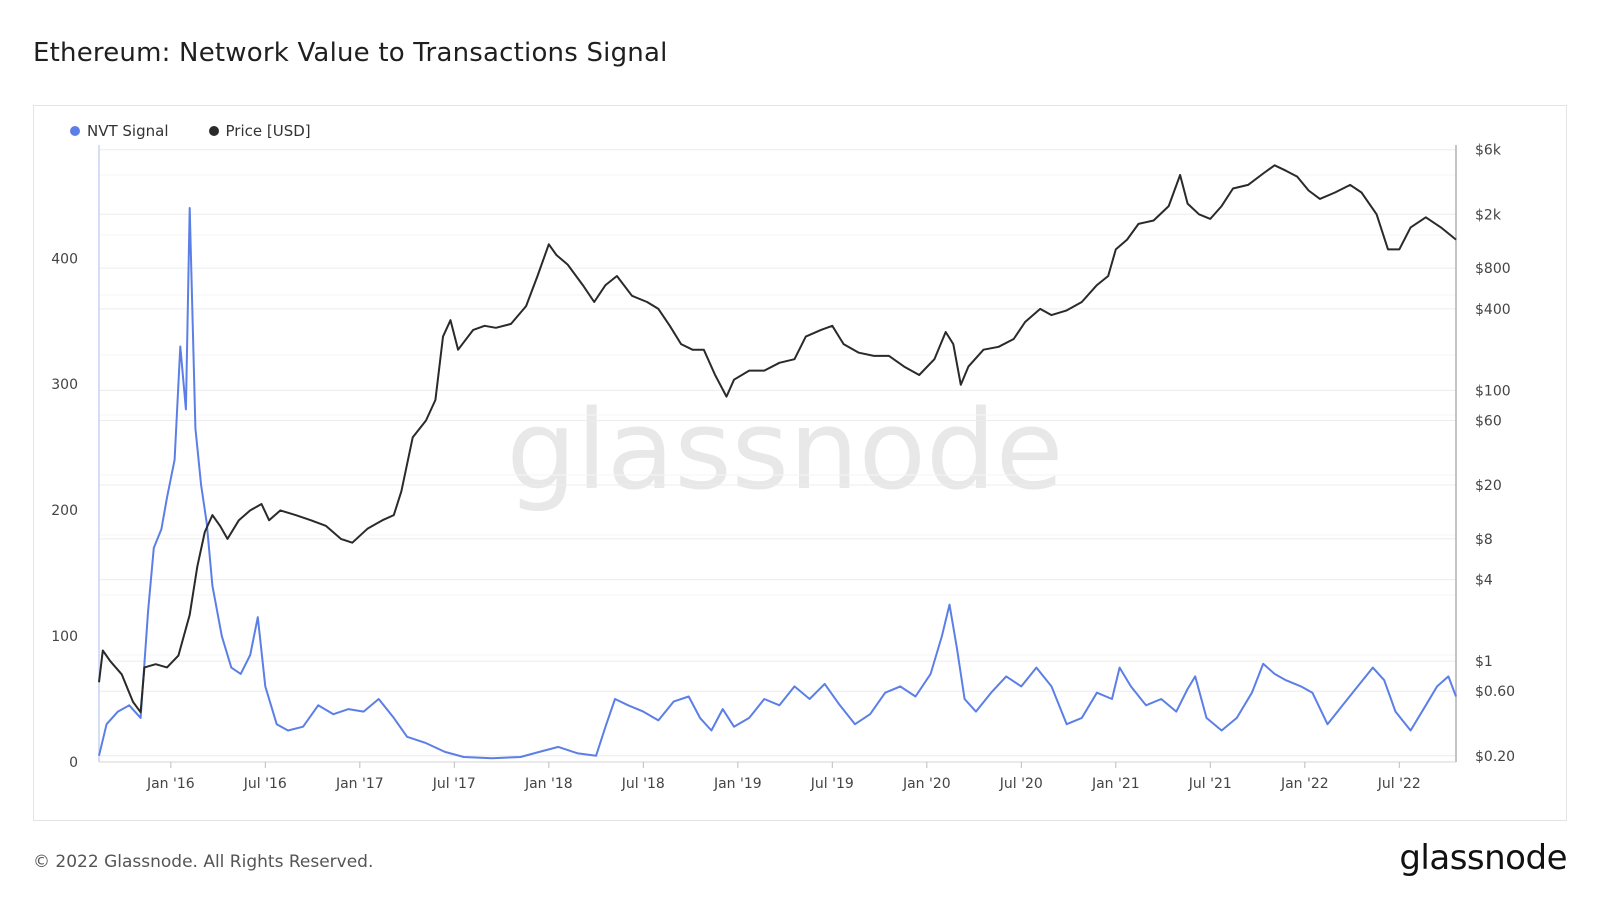 Image resolution: width=1600 pixels, height=900 pixels. I want to click on y-right-tick-label-6: $20, so click(1488, 486).